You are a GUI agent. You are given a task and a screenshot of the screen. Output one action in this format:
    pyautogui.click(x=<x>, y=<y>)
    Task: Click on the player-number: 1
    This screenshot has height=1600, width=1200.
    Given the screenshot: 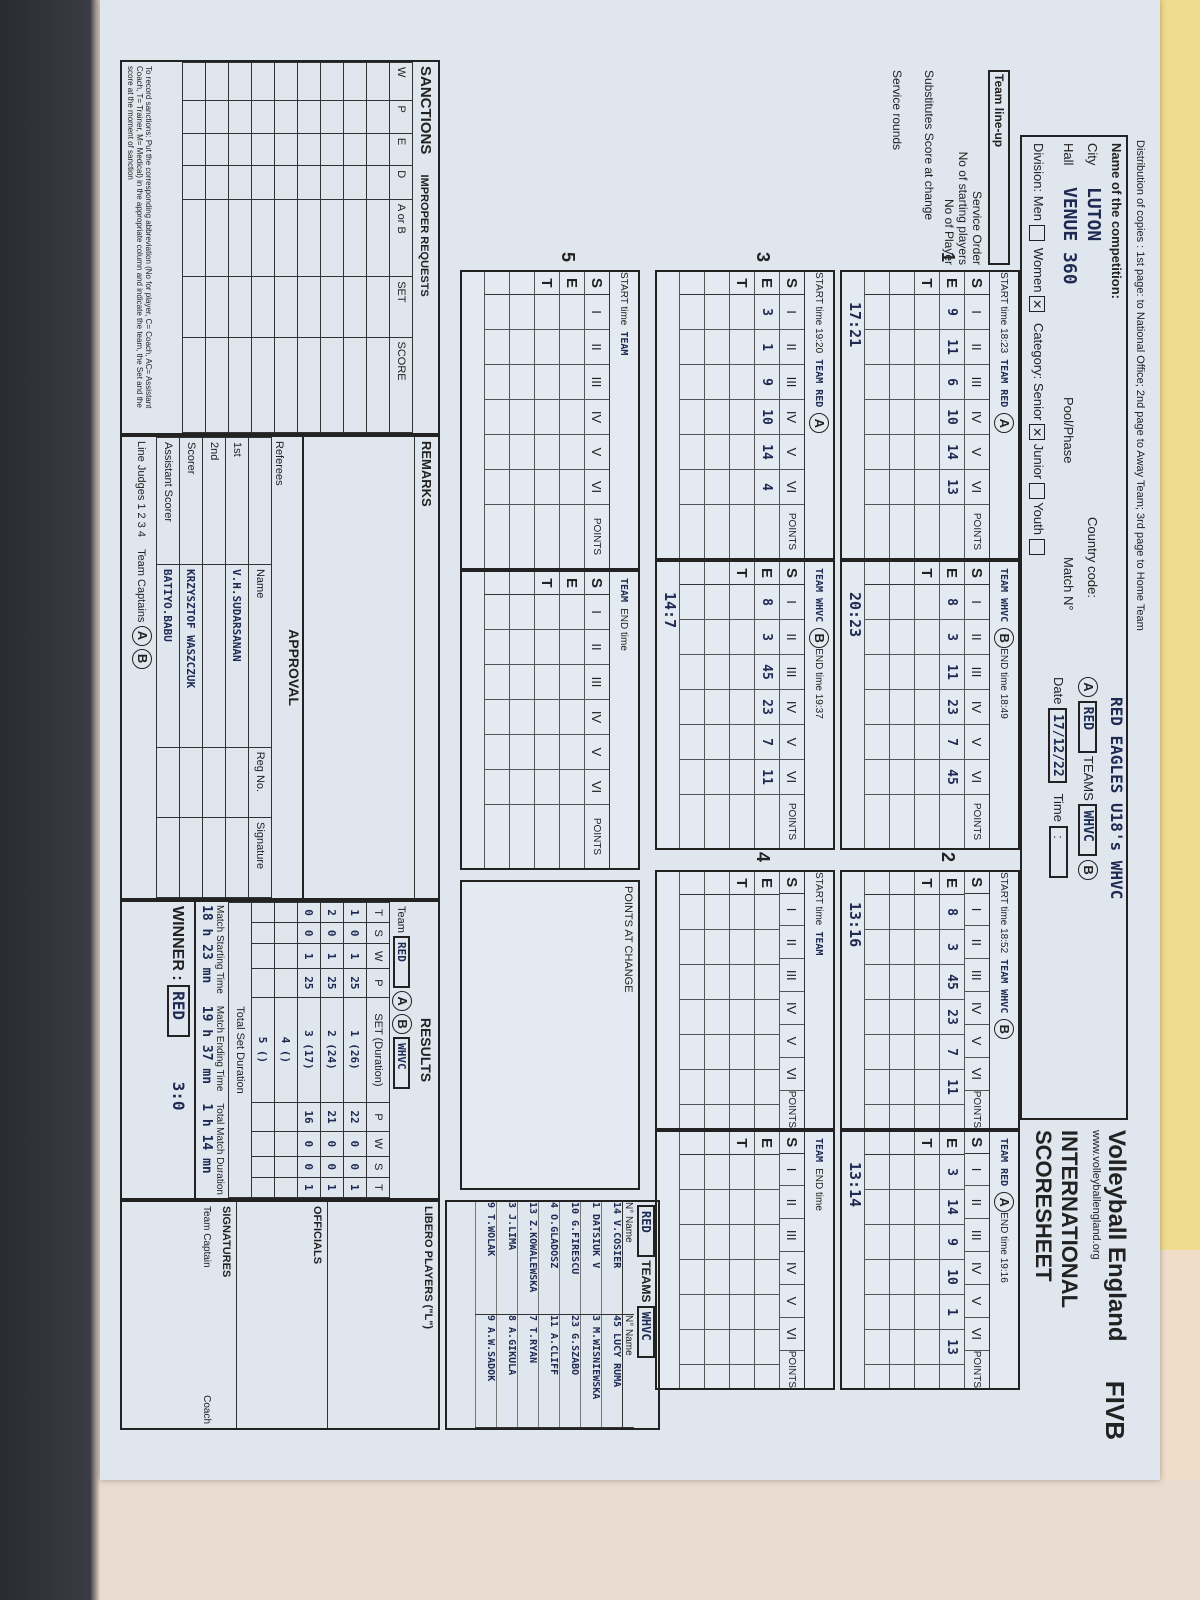 What is the action you would take?
    pyautogui.click(x=767, y=347)
    